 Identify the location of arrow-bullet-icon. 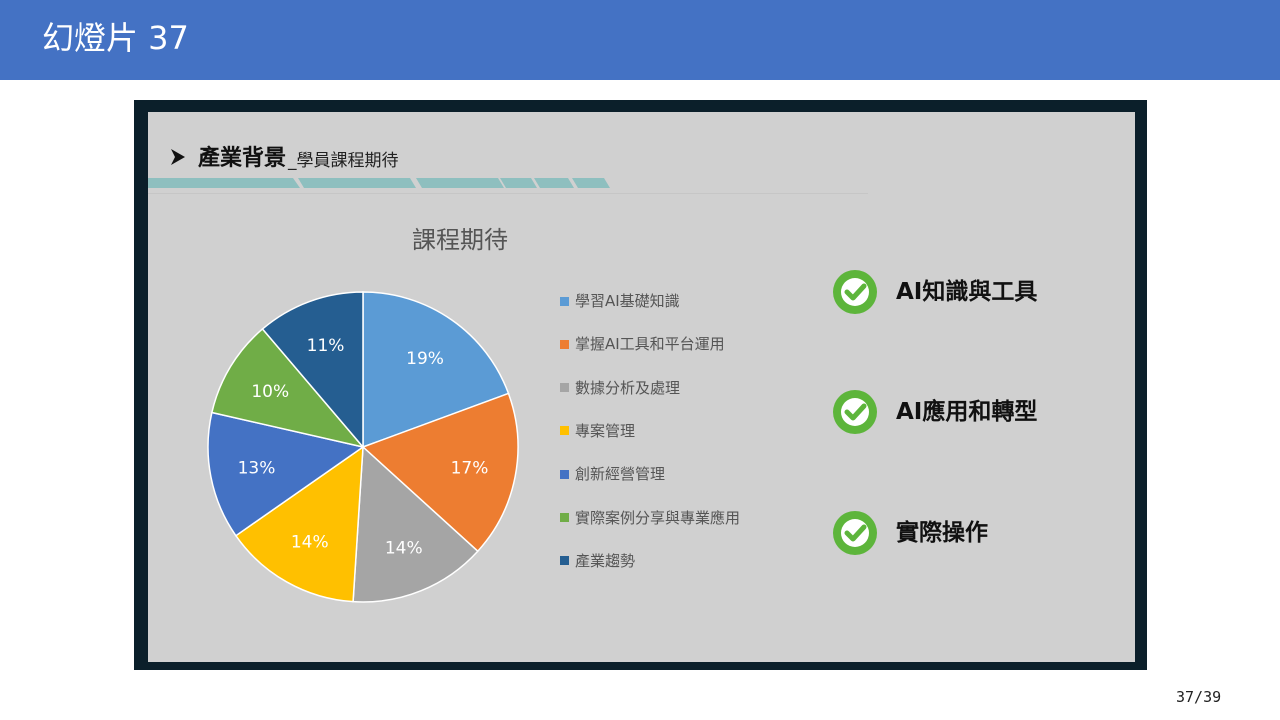
(178, 157).